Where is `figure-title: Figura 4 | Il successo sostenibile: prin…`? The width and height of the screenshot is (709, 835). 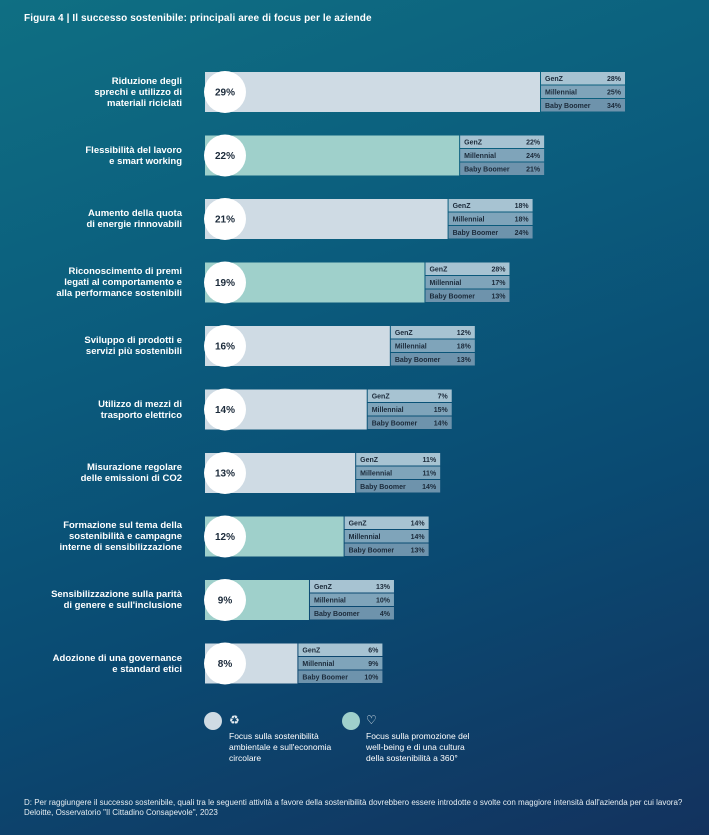
figure-title: Figura 4 | Il successo sostenibile: prin… is located at coordinates (198, 18).